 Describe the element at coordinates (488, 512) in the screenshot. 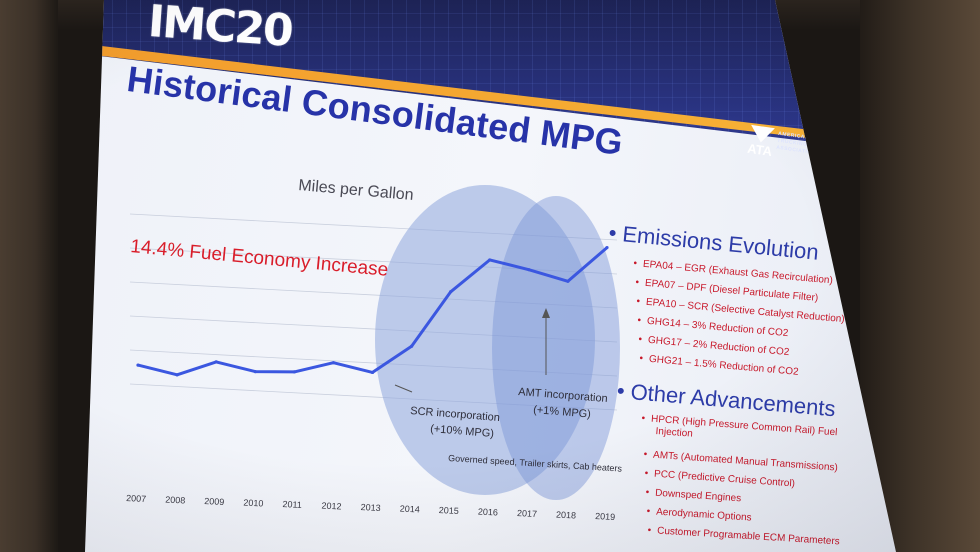

I see `x-tick-label: 2016` at that location.